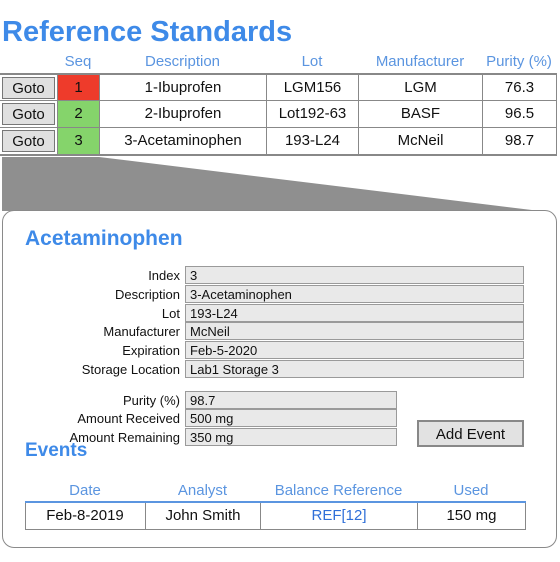  What do you see at coordinates (354, 294) in the screenshot?
I see `description-field: 3-Acetaminophen` at bounding box center [354, 294].